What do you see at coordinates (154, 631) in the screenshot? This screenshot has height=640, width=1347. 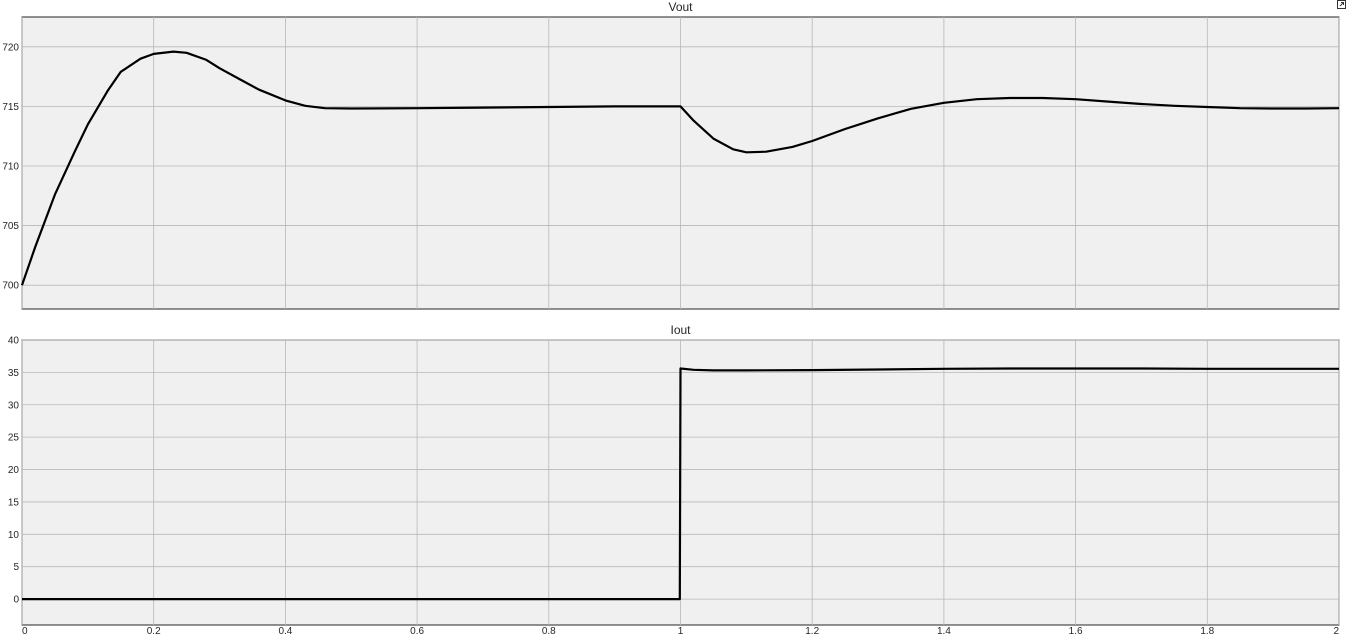 I see `x-tick-label: 0.2` at bounding box center [154, 631].